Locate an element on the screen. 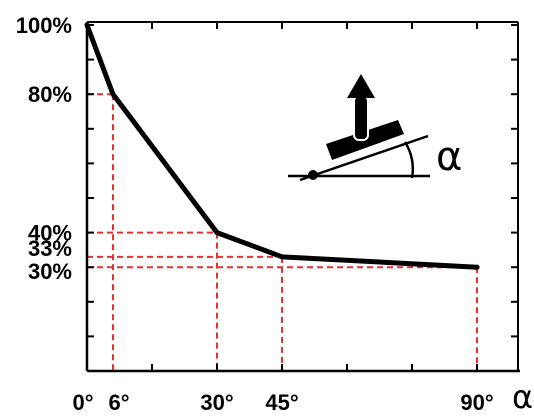 The image size is (534, 416). inset-arrow-shaft is located at coordinates (361, 118).